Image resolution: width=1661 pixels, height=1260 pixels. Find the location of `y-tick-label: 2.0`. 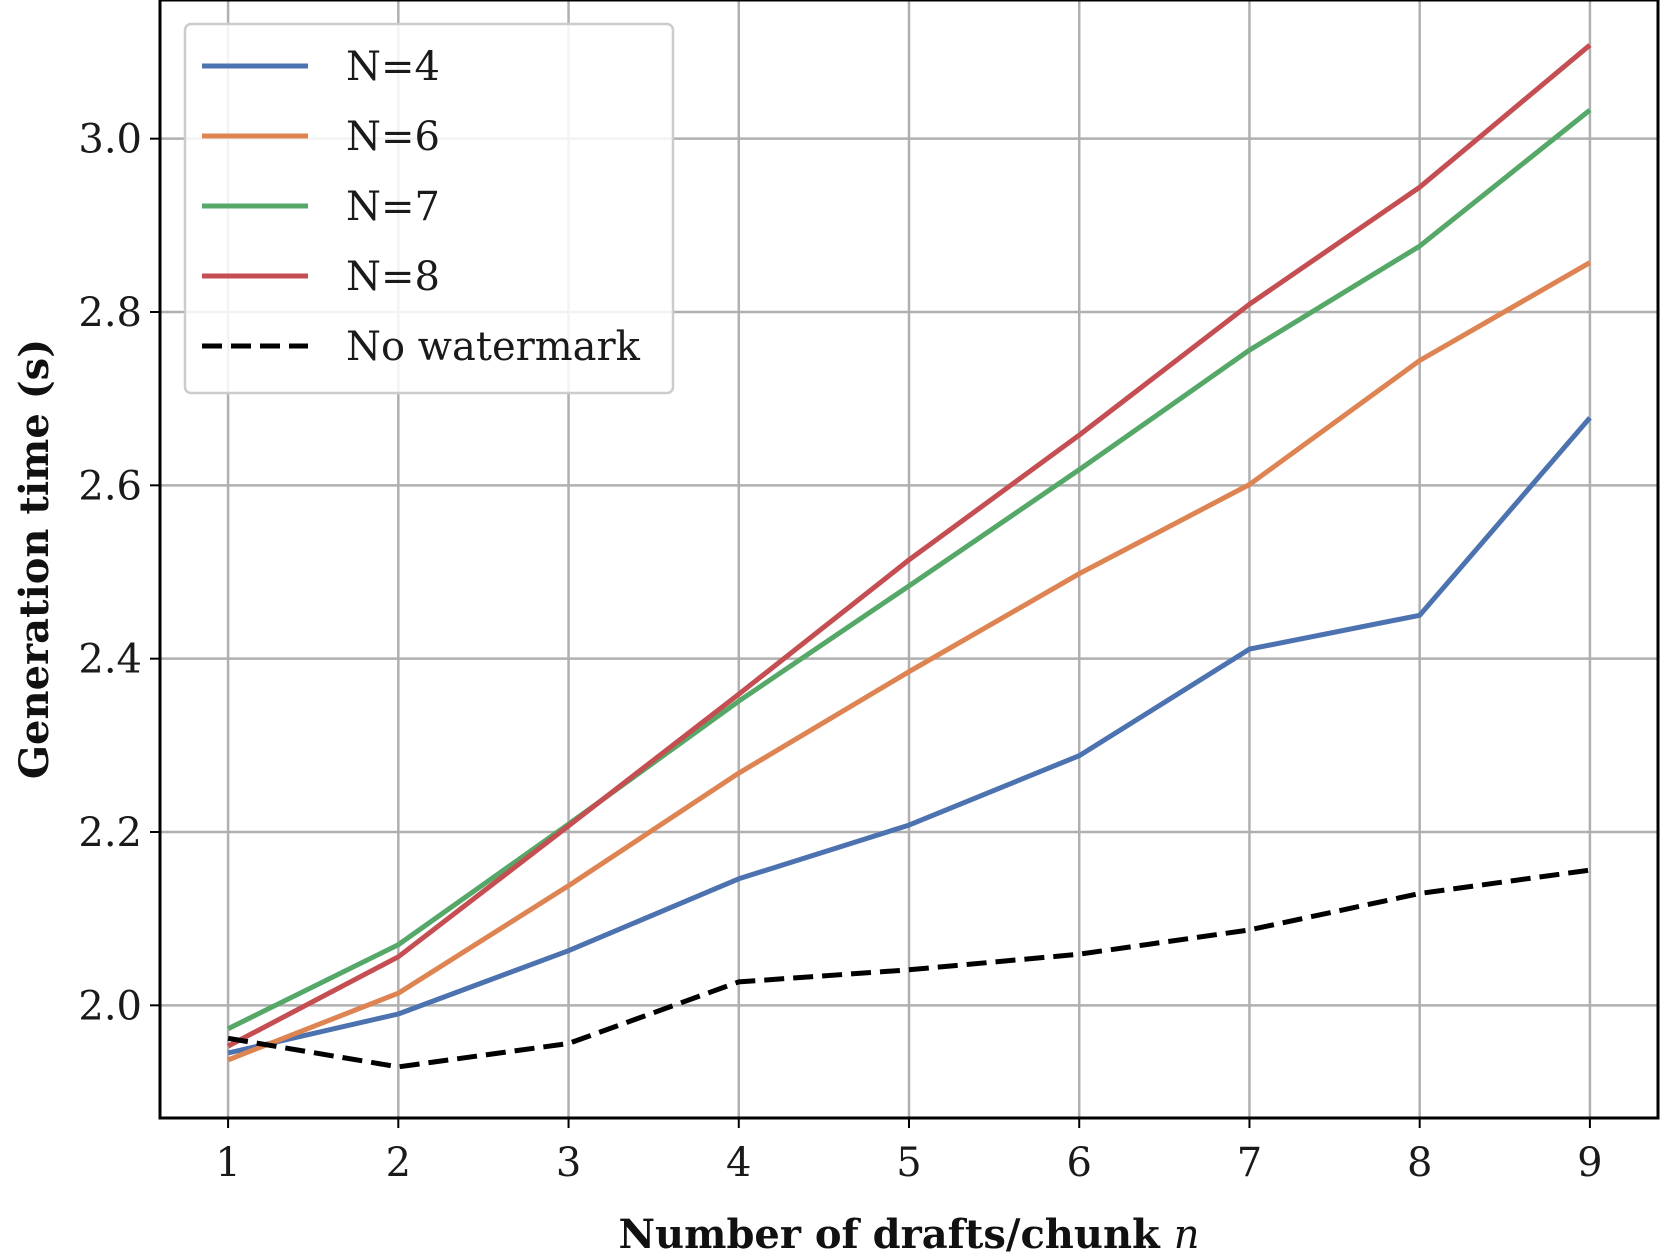

y-tick-label: 2.0 is located at coordinates (110, 1006).